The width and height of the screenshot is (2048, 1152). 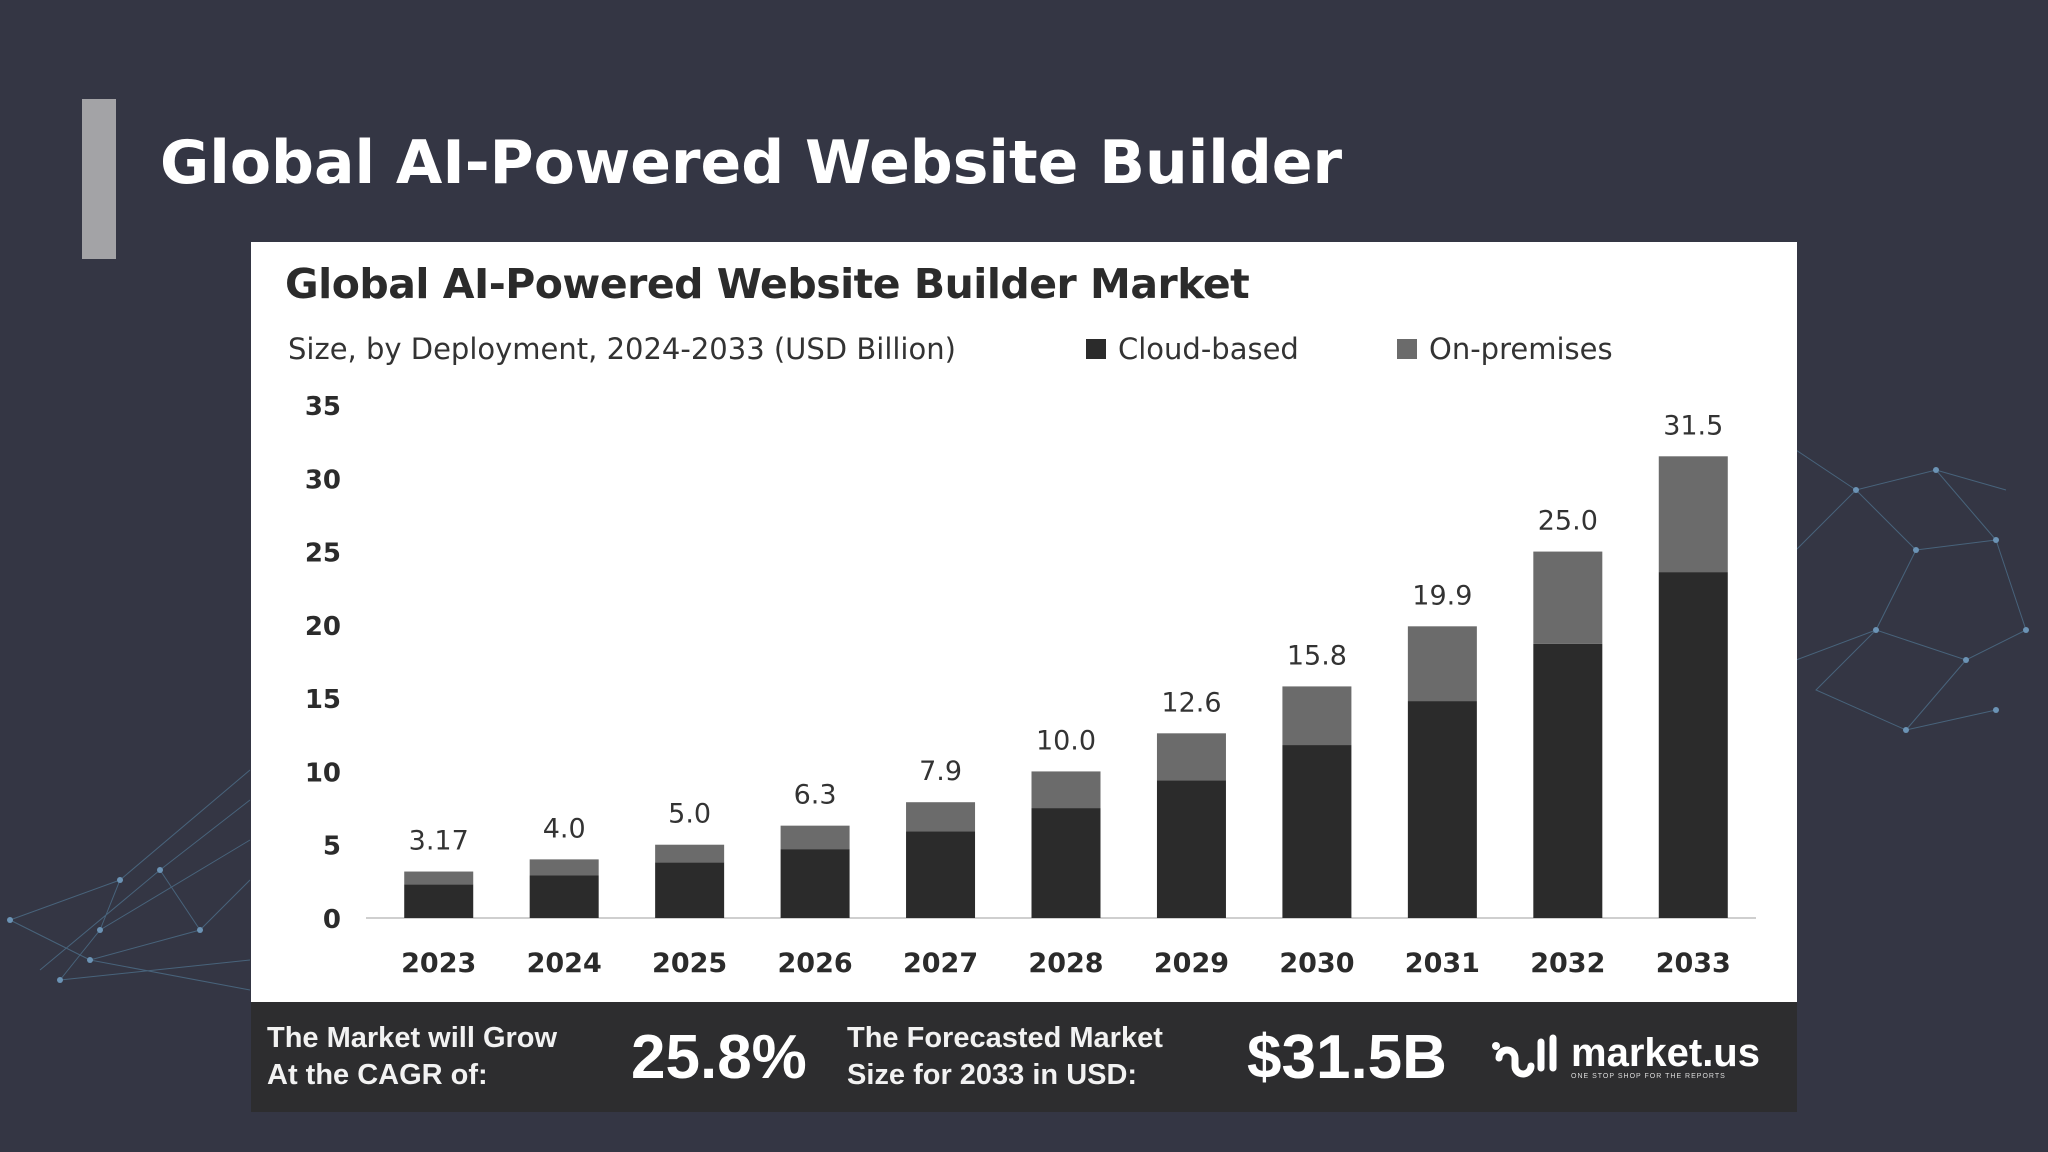 What do you see at coordinates (1442, 595) in the screenshot?
I see `data-label-total: 19.9` at bounding box center [1442, 595].